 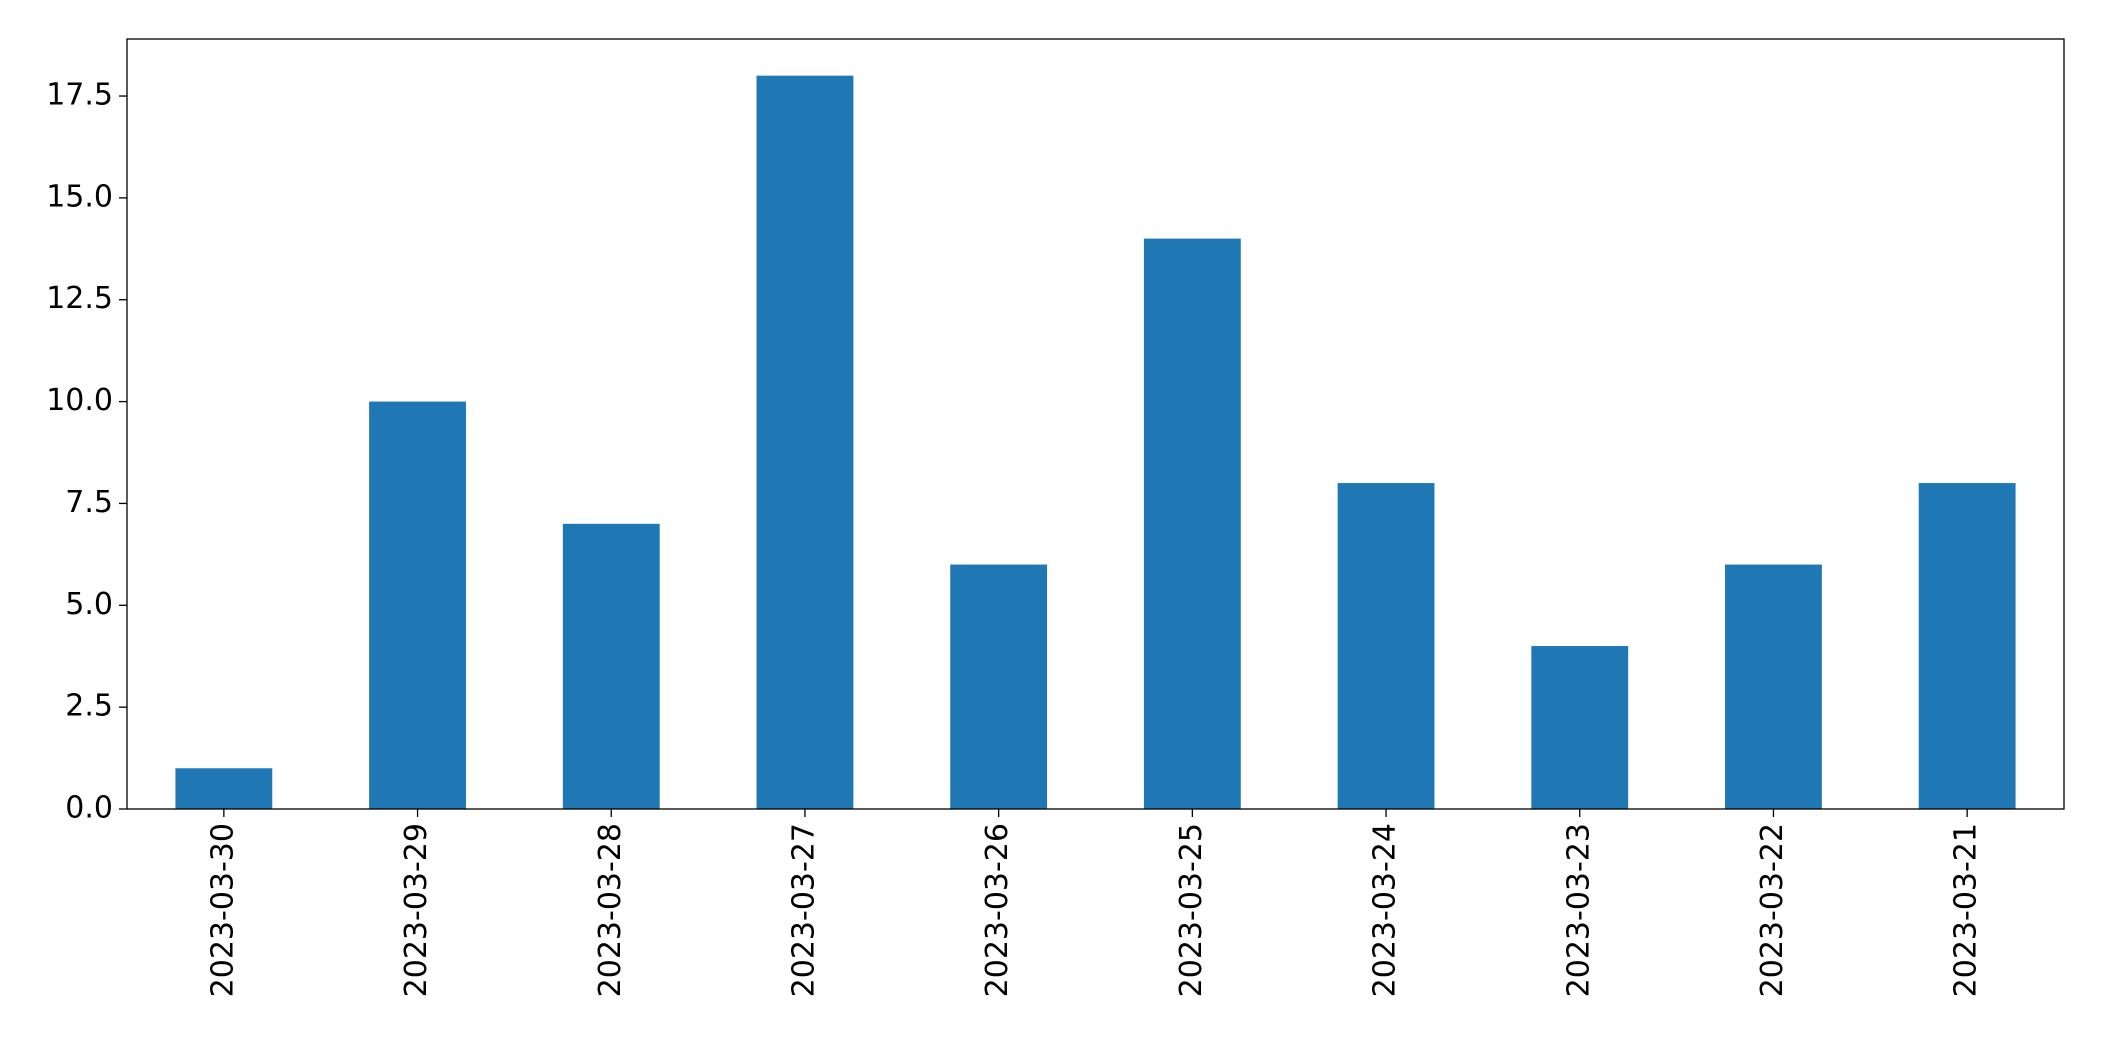 I want to click on y-tick-label: 10.0, so click(x=79, y=400).